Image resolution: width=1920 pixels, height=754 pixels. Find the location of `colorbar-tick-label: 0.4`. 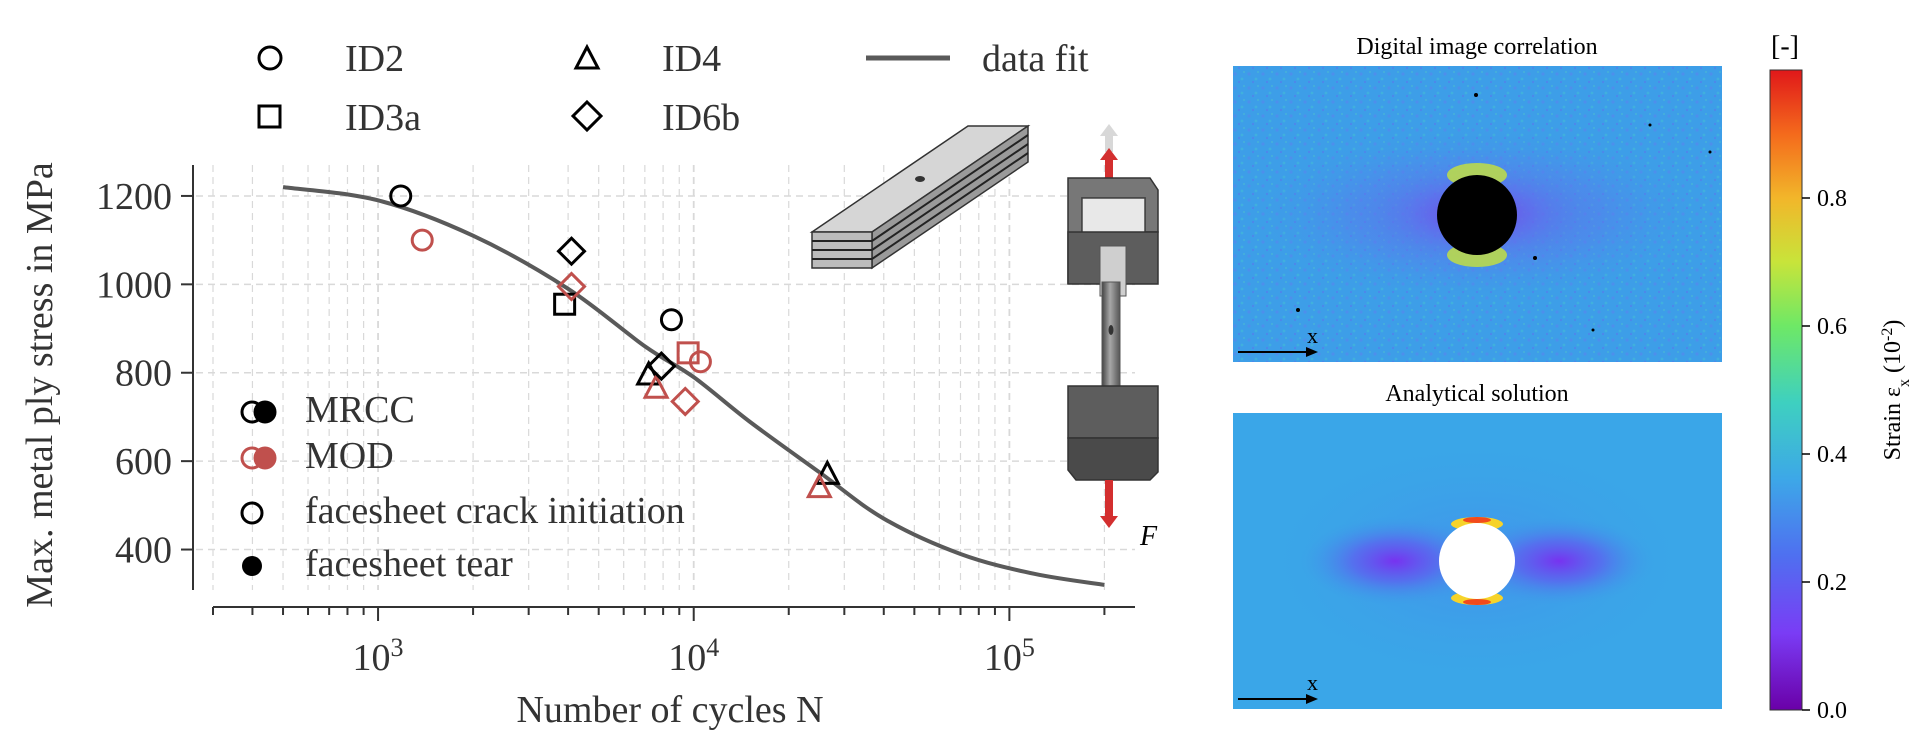

colorbar-tick-label: 0.4 is located at coordinates (1832, 455).